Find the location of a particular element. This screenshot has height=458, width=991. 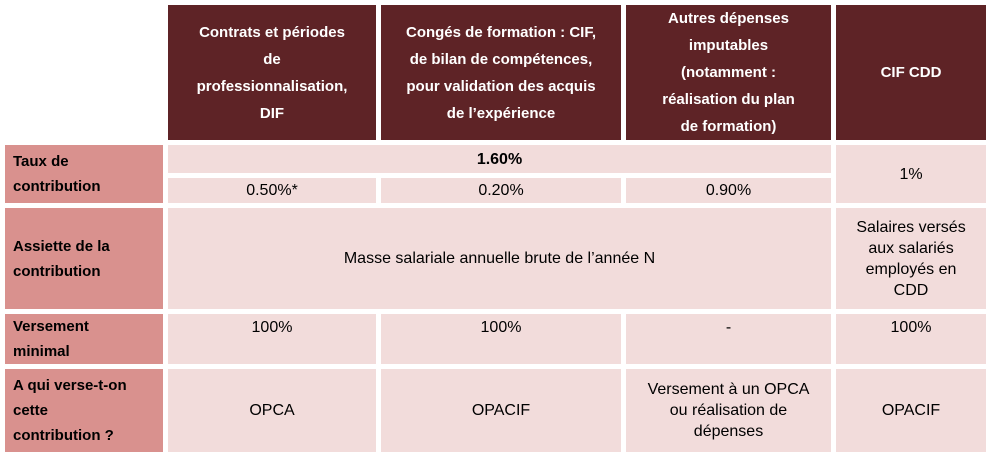

cell-taux-contrats: 0.50%* is located at coordinates (272, 190).